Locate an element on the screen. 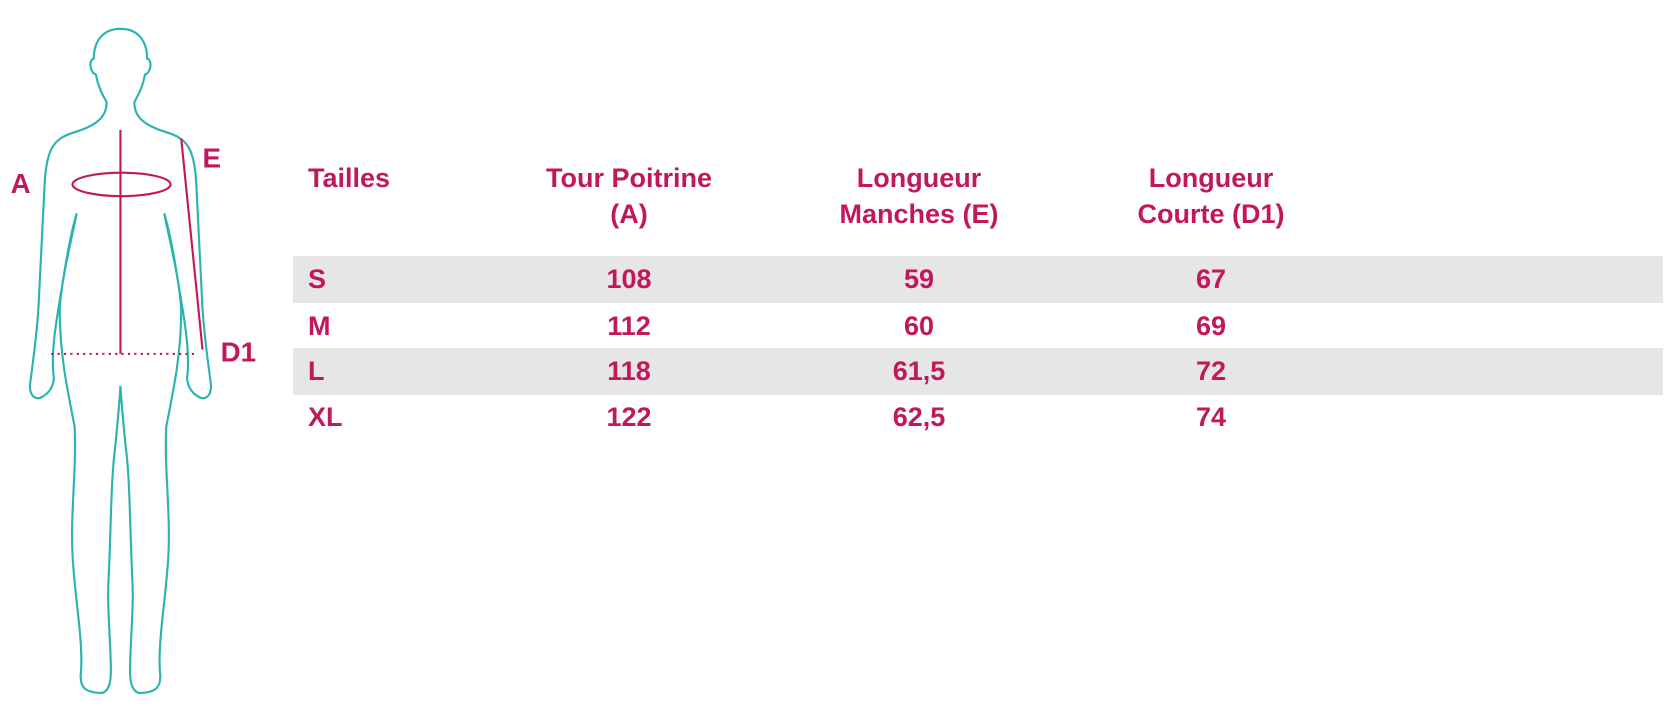 The height and width of the screenshot is (720, 1671). size-value: 67 is located at coordinates (1211, 279).